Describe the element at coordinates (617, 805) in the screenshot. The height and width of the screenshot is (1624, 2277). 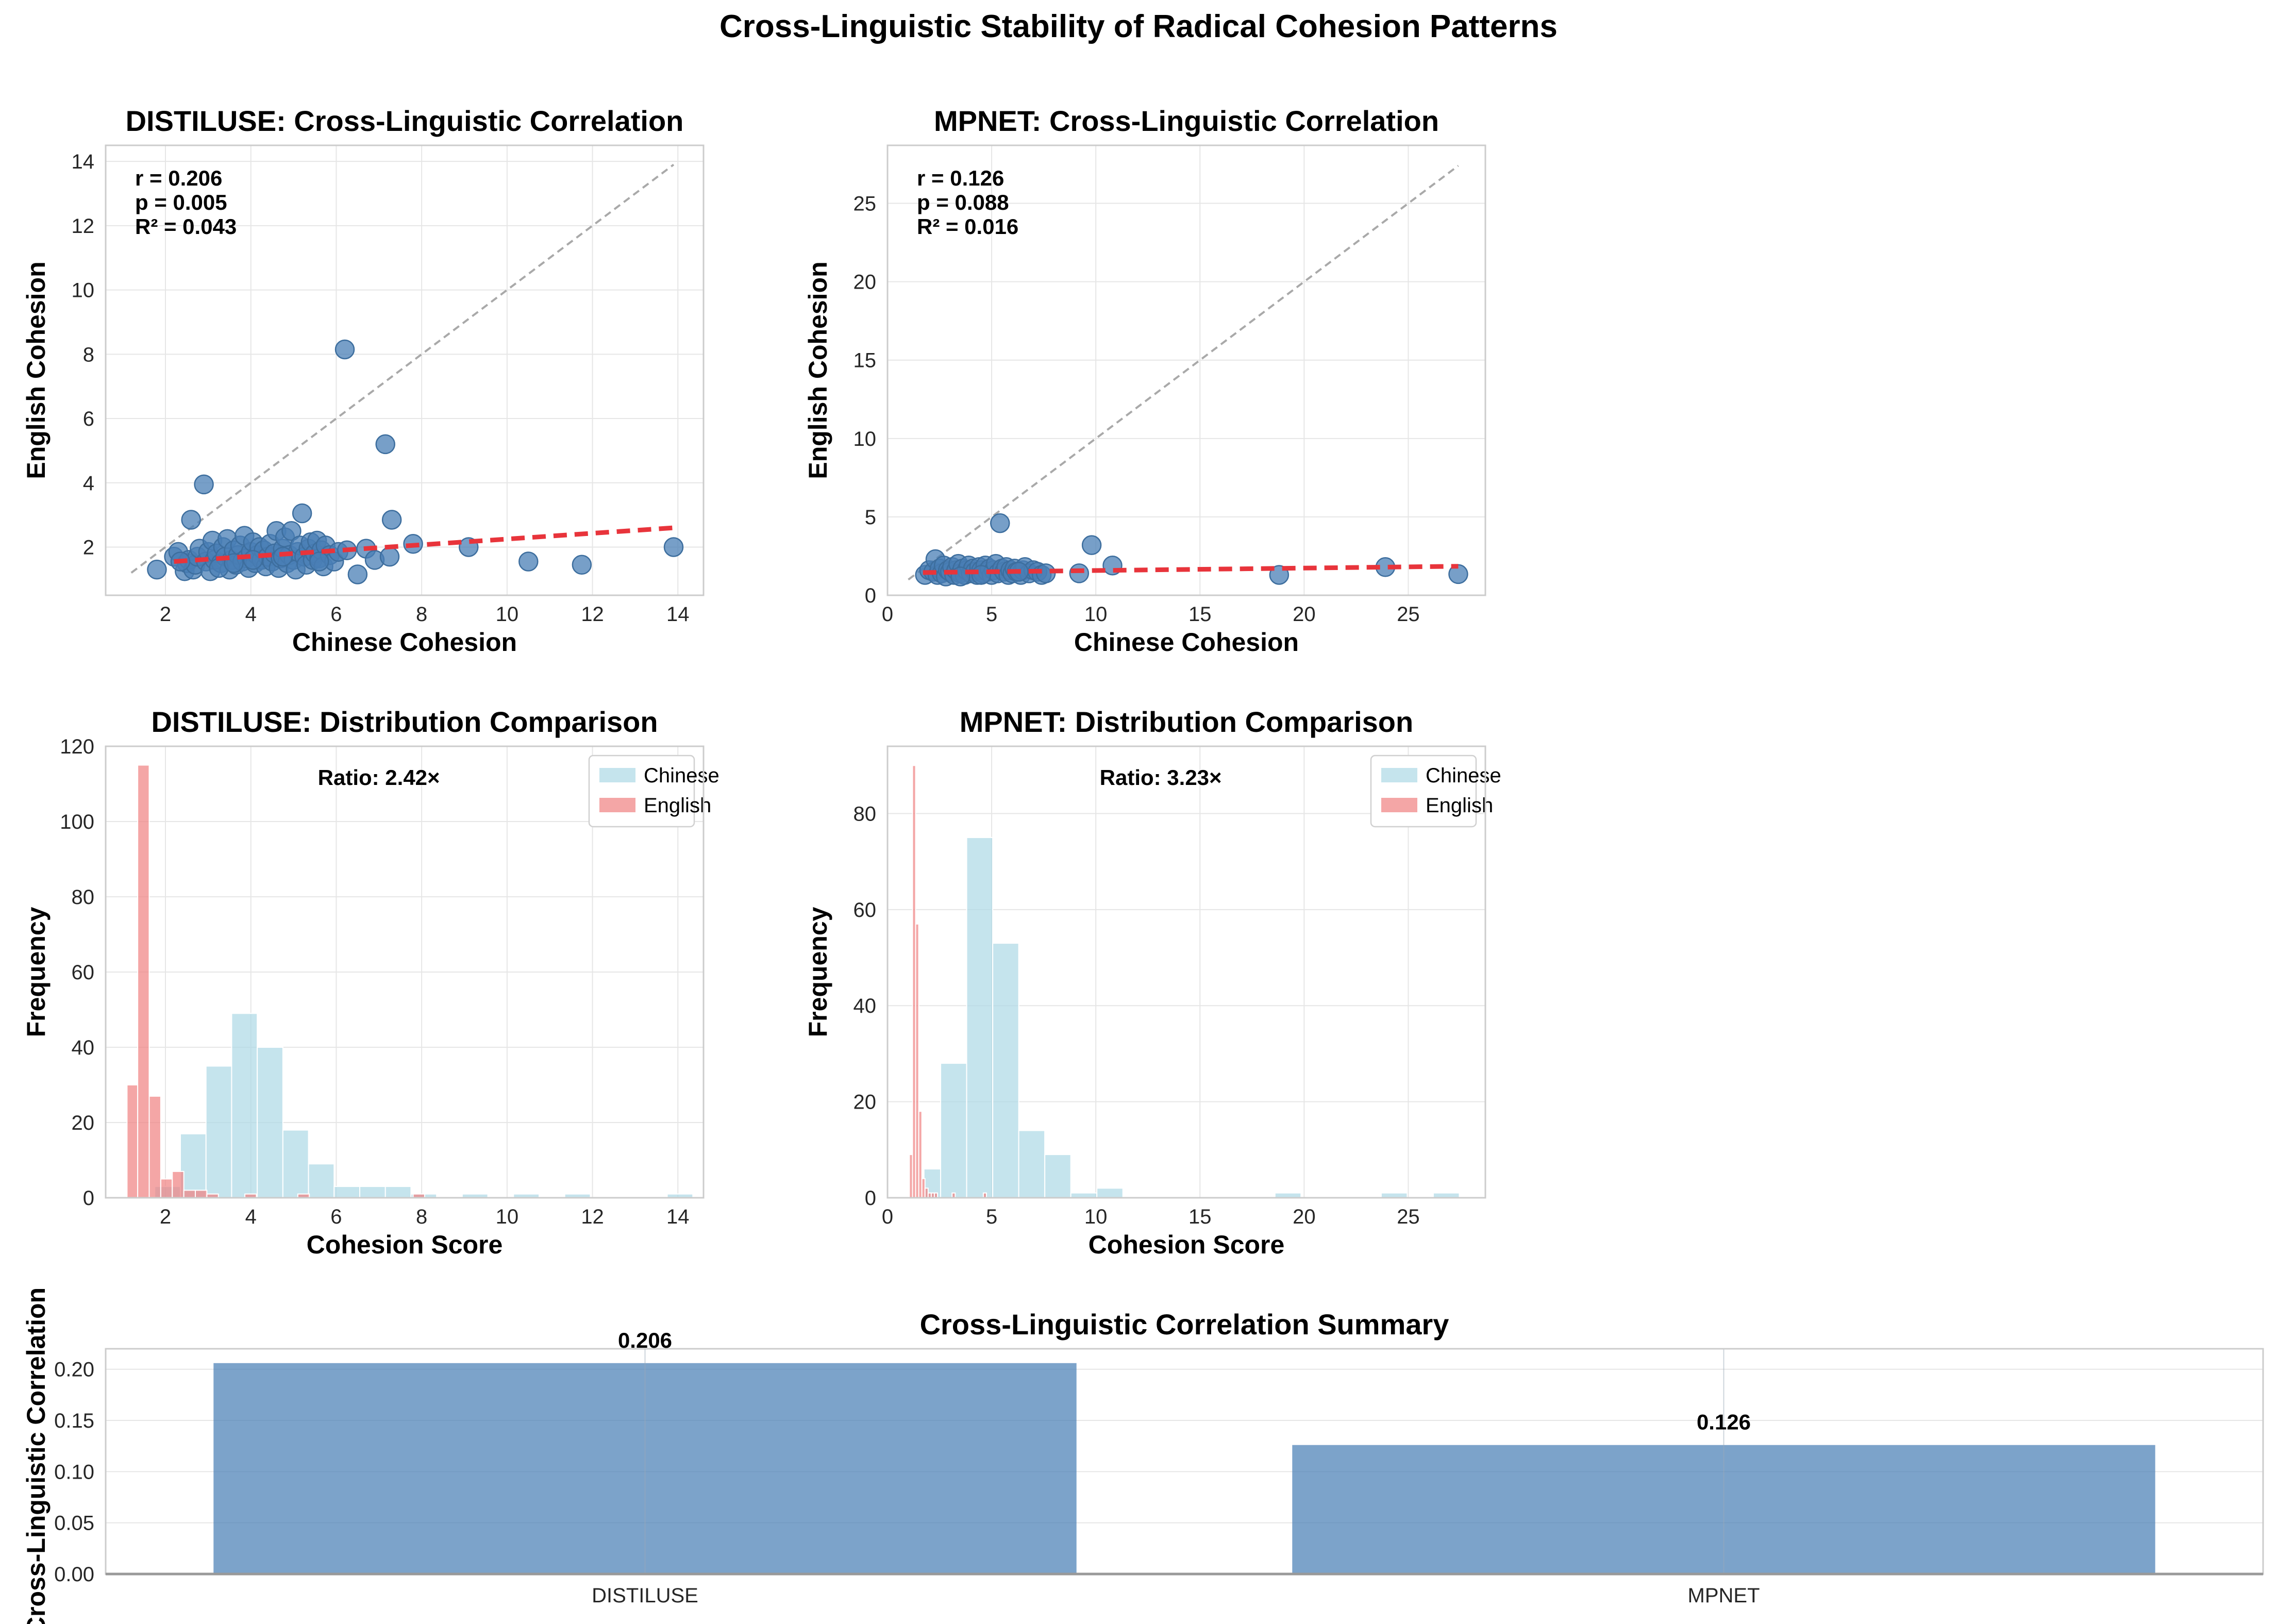
I see `legend-swatch-english` at that location.